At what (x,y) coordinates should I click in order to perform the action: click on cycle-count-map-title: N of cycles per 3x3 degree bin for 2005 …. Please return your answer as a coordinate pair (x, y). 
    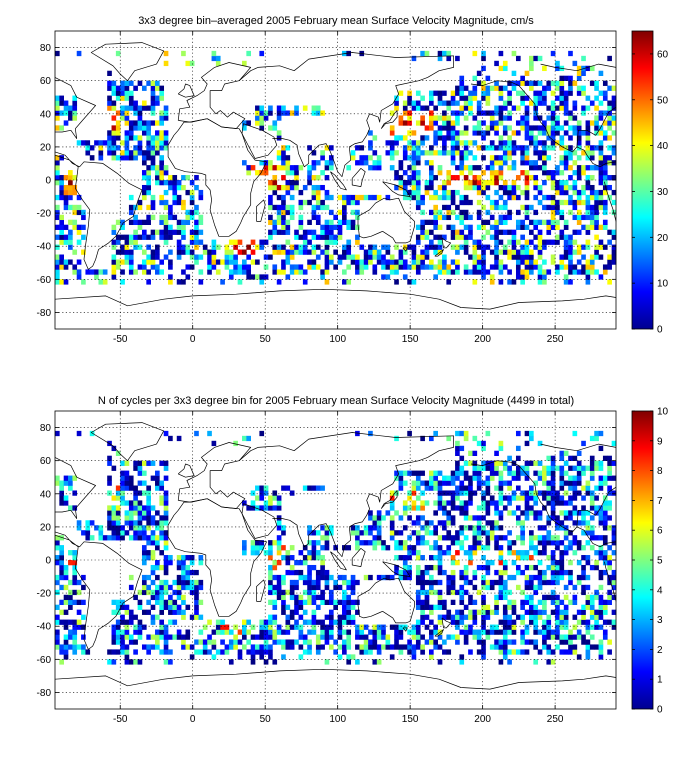
    Looking at the image, I should click on (336, 401).